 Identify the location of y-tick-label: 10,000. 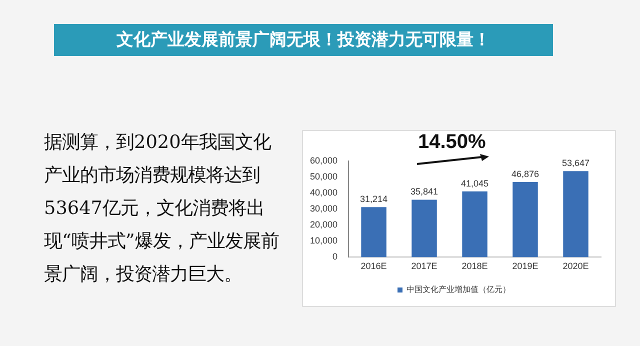
(324, 241).